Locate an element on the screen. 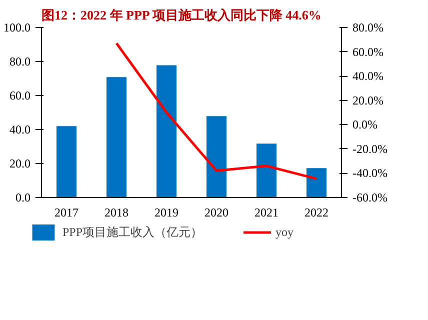  y2-tick-label: -20.0% is located at coordinates (370, 149).